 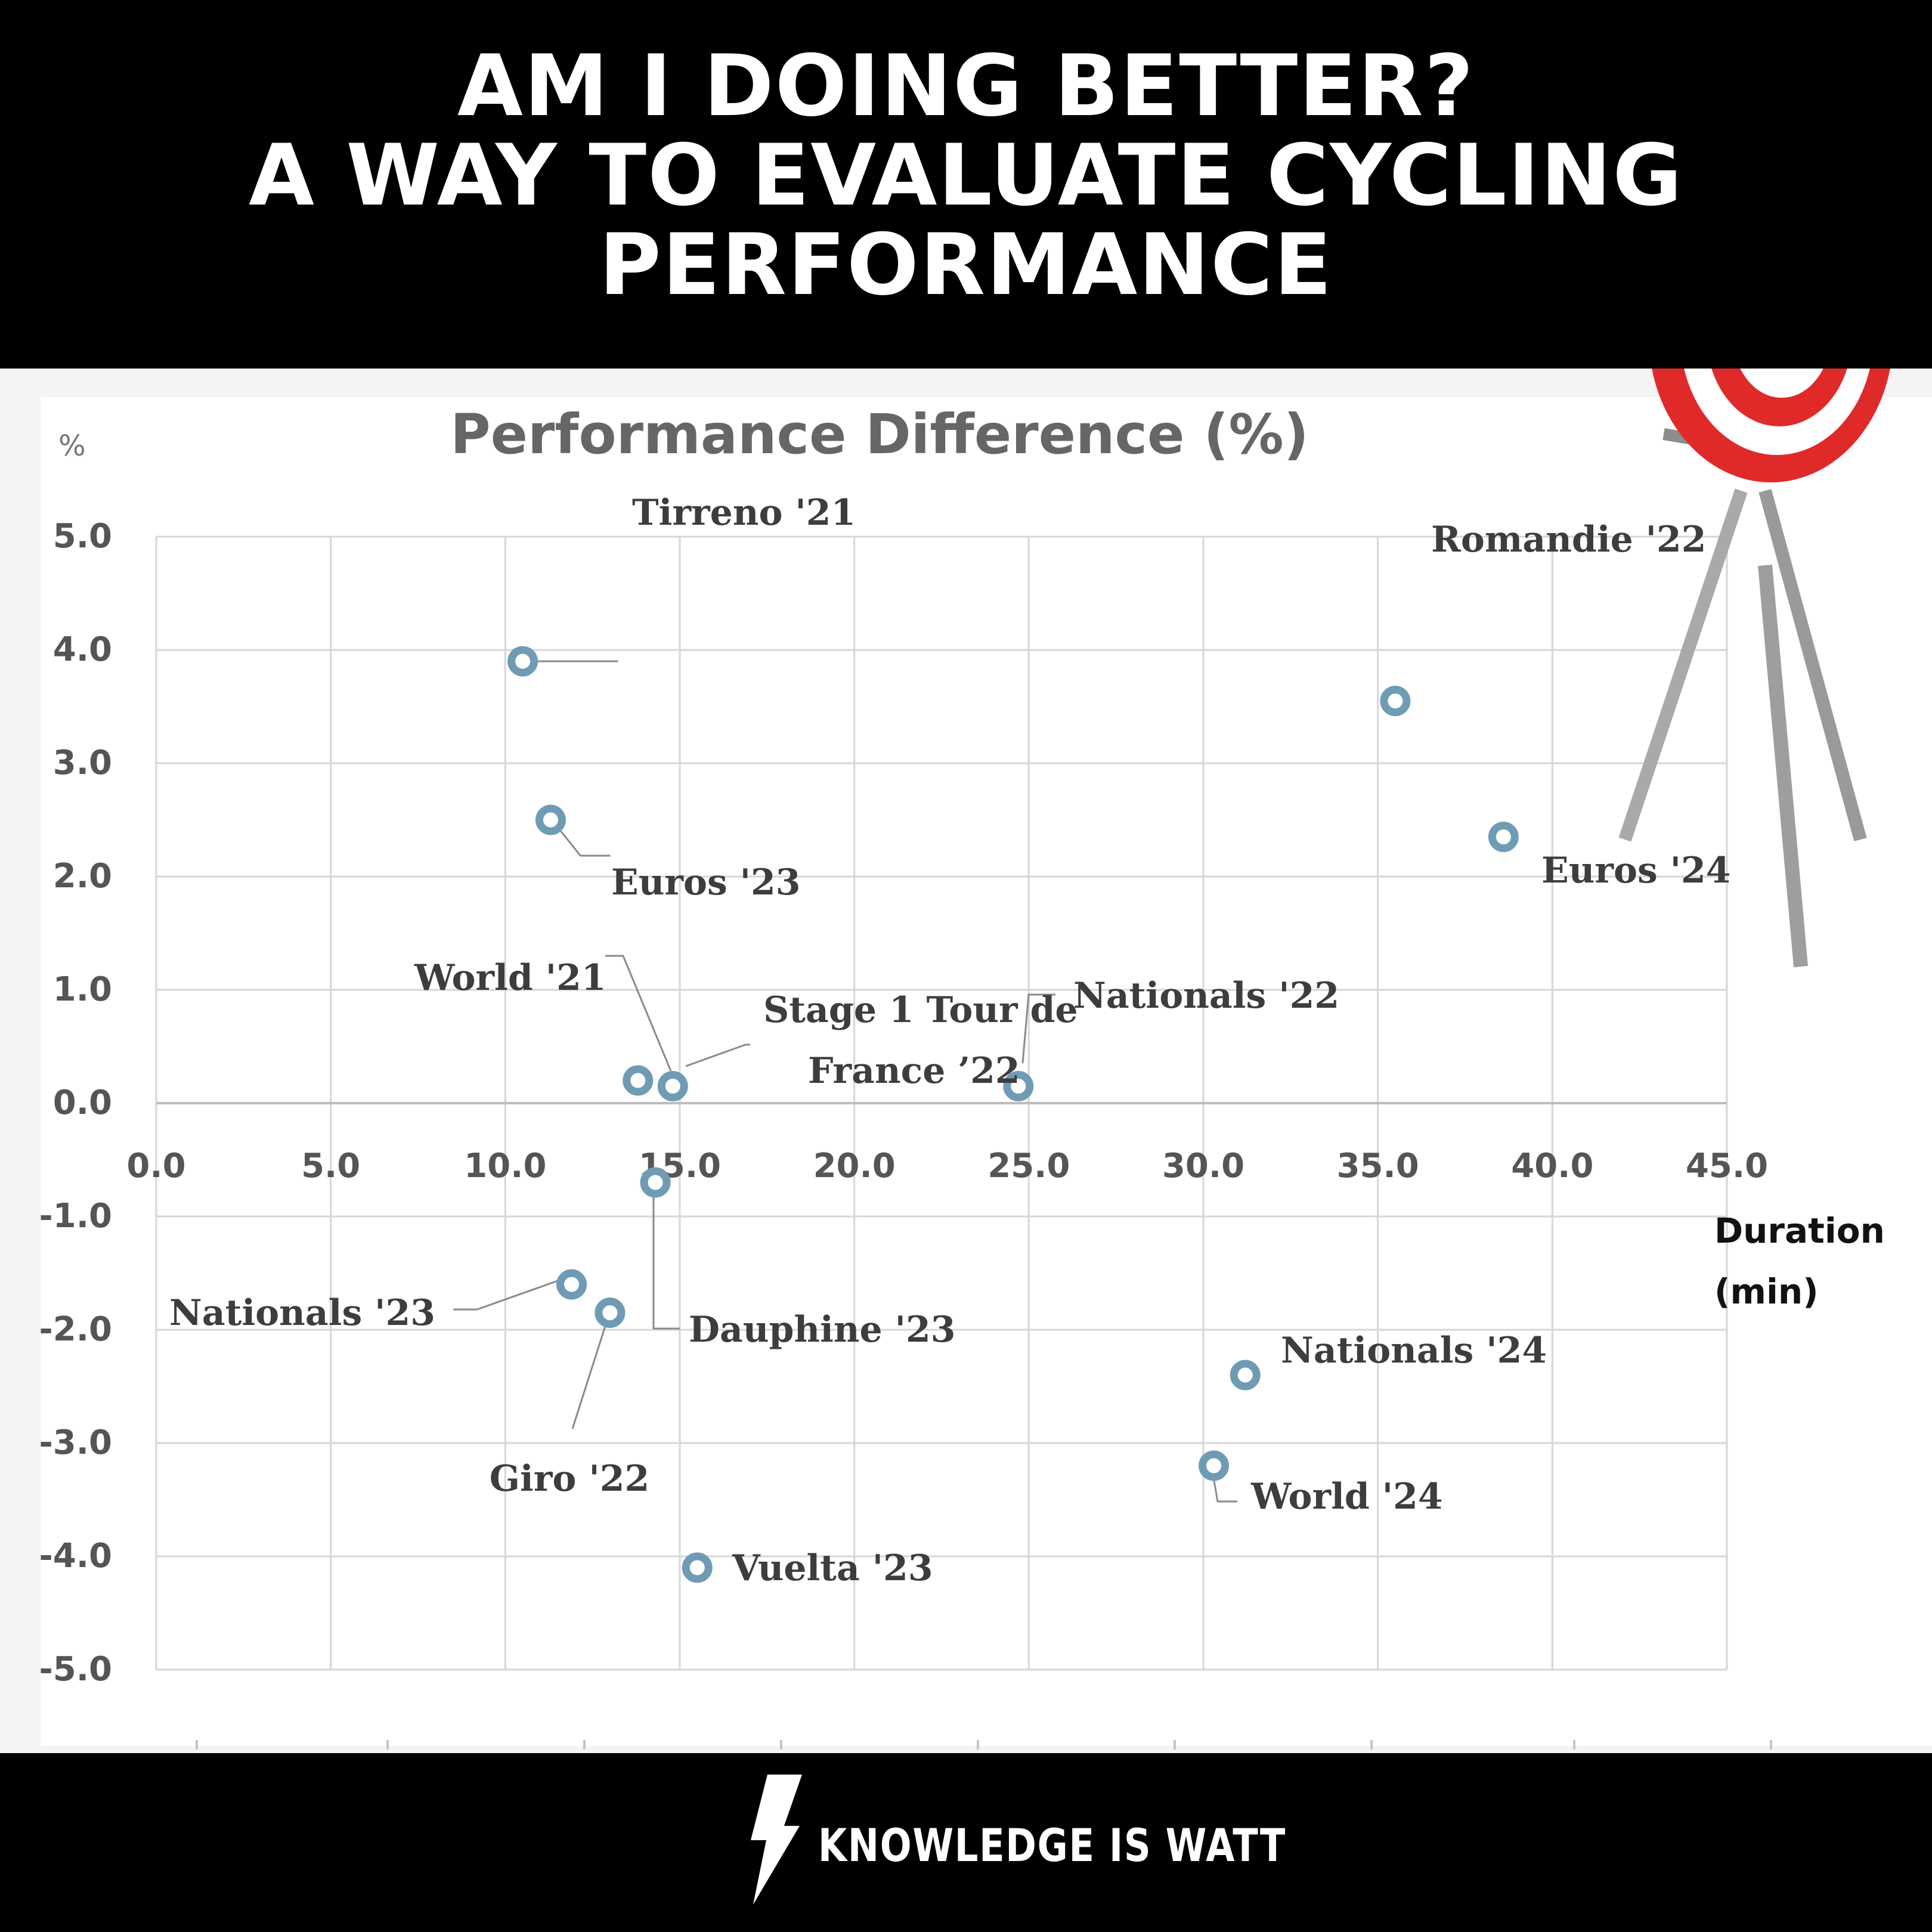 I want to click on y-tick-label: -3.0, so click(x=76, y=1443).